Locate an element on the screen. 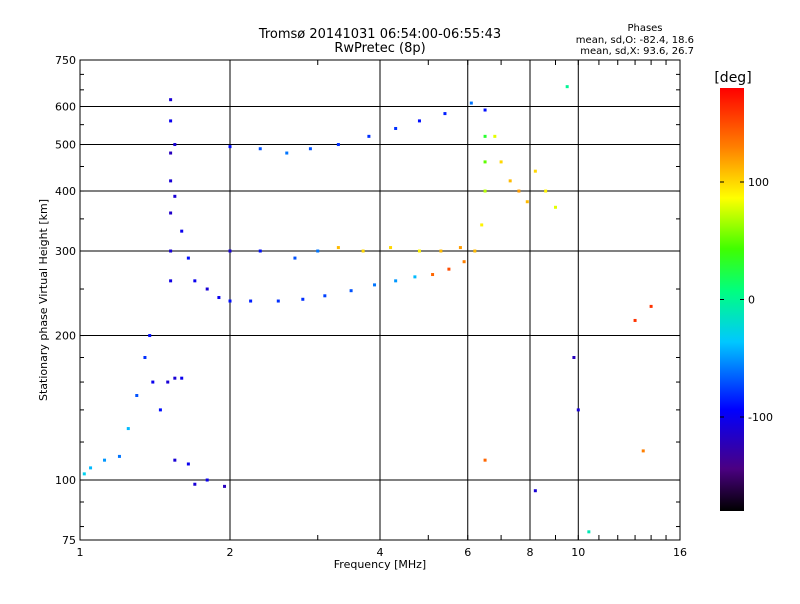  chart-title: Tromsø 20141031 06:54:00-06:55:43 is located at coordinates (379, 34).